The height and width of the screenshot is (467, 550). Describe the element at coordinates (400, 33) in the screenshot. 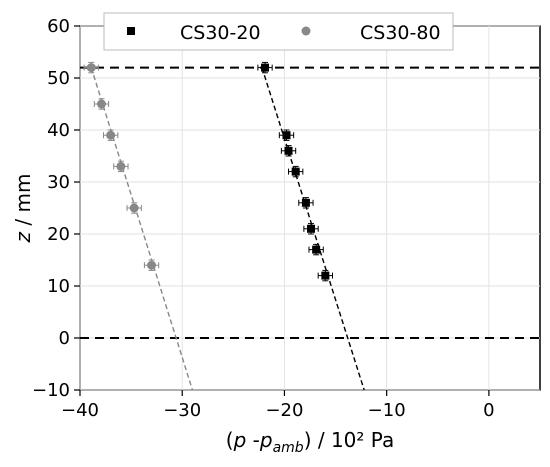

I see `legend-label-cs30-80: CS30-80` at that location.